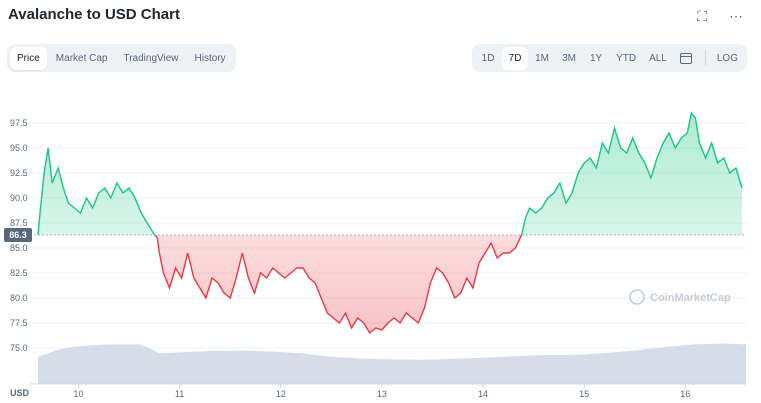 Image resolution: width=761 pixels, height=403 pixels. What do you see at coordinates (19, 173) in the screenshot?
I see `y-tick-label: 92.5` at bounding box center [19, 173].